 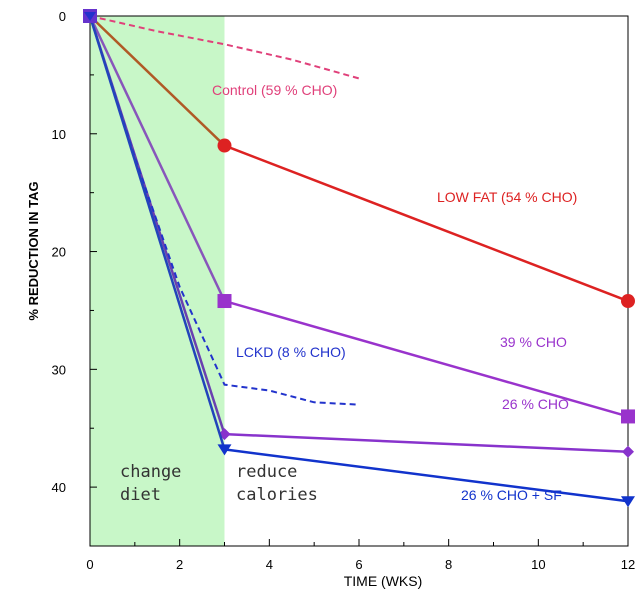 What do you see at coordinates (266, 472) in the screenshot?
I see `phase-label-reduce: reduce` at bounding box center [266, 472].